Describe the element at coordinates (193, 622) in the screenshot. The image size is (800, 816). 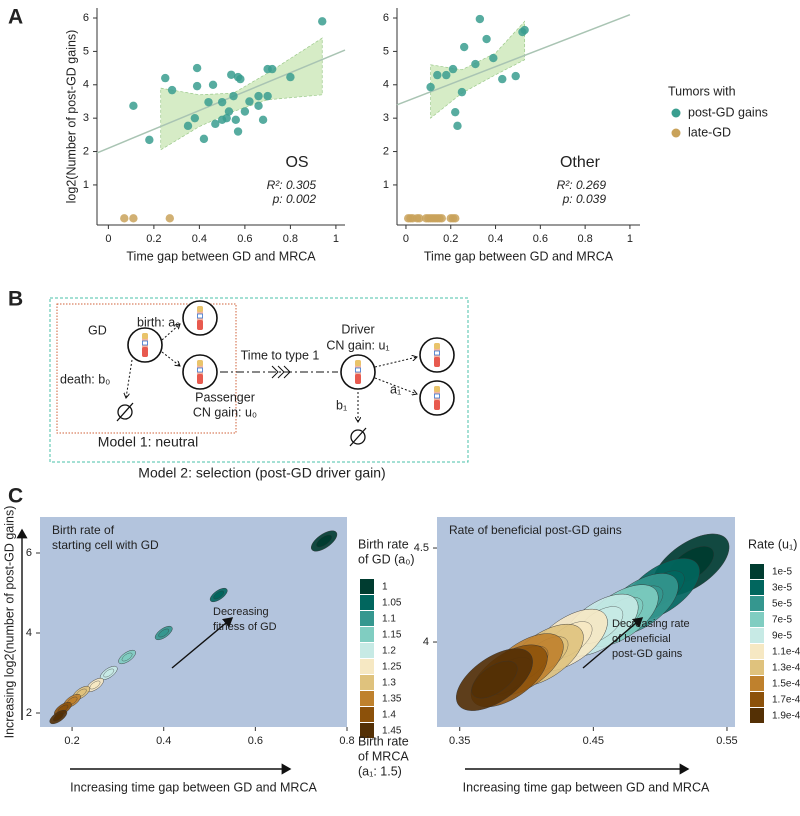
I see `plot-background` at that location.